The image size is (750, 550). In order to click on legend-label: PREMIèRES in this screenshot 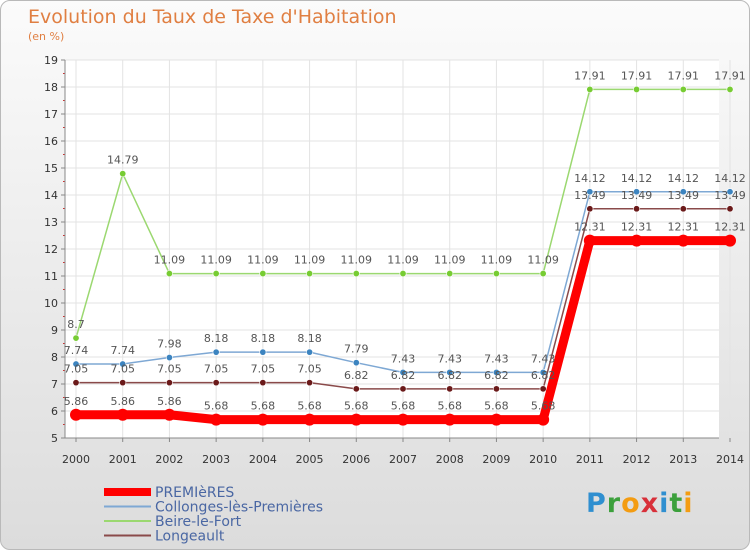, I will do `click(194, 493)`.